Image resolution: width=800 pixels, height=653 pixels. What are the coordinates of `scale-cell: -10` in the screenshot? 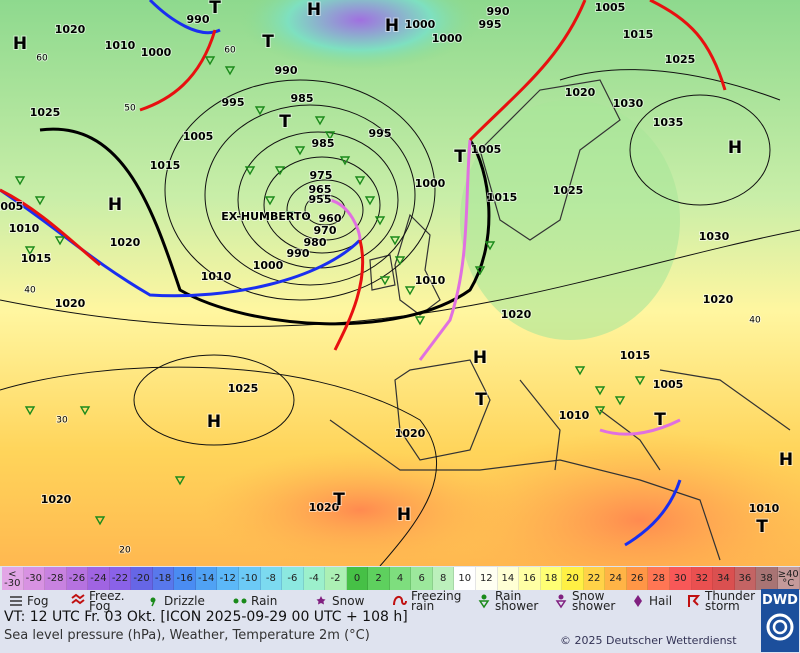 It's located at (250, 578).